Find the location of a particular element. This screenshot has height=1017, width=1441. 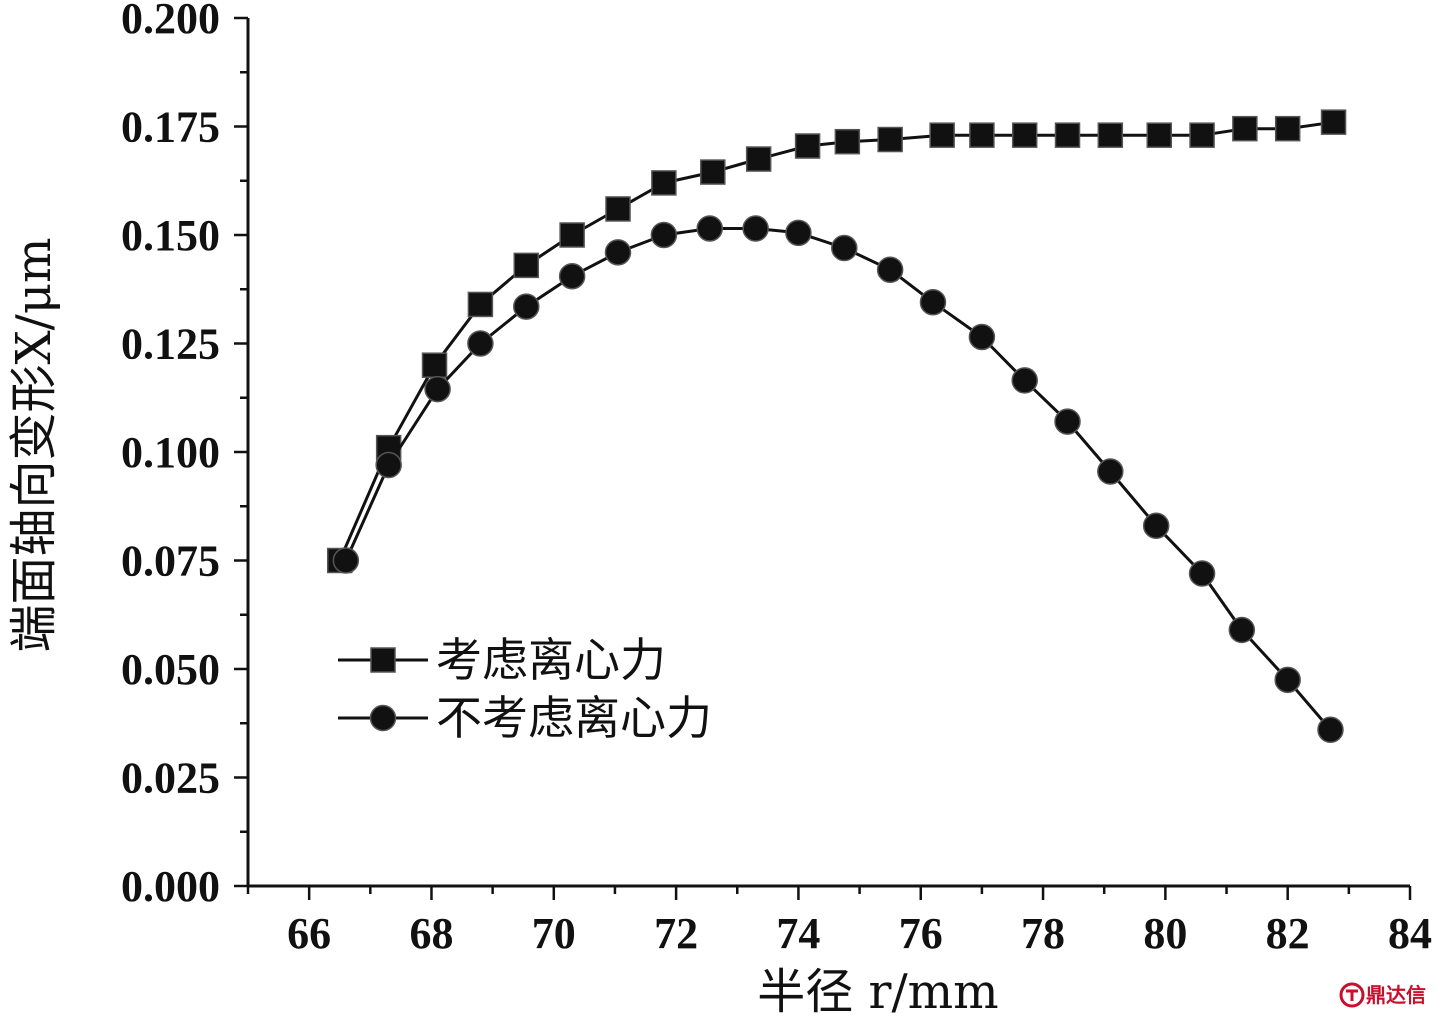

x-tick-label: 82 is located at coordinates (1288, 933).